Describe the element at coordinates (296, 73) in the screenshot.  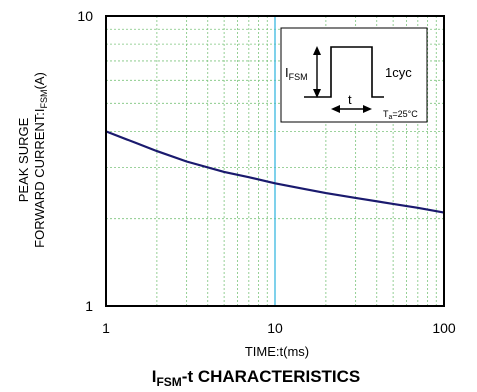
I see `svg-text: IFSM` at that location.